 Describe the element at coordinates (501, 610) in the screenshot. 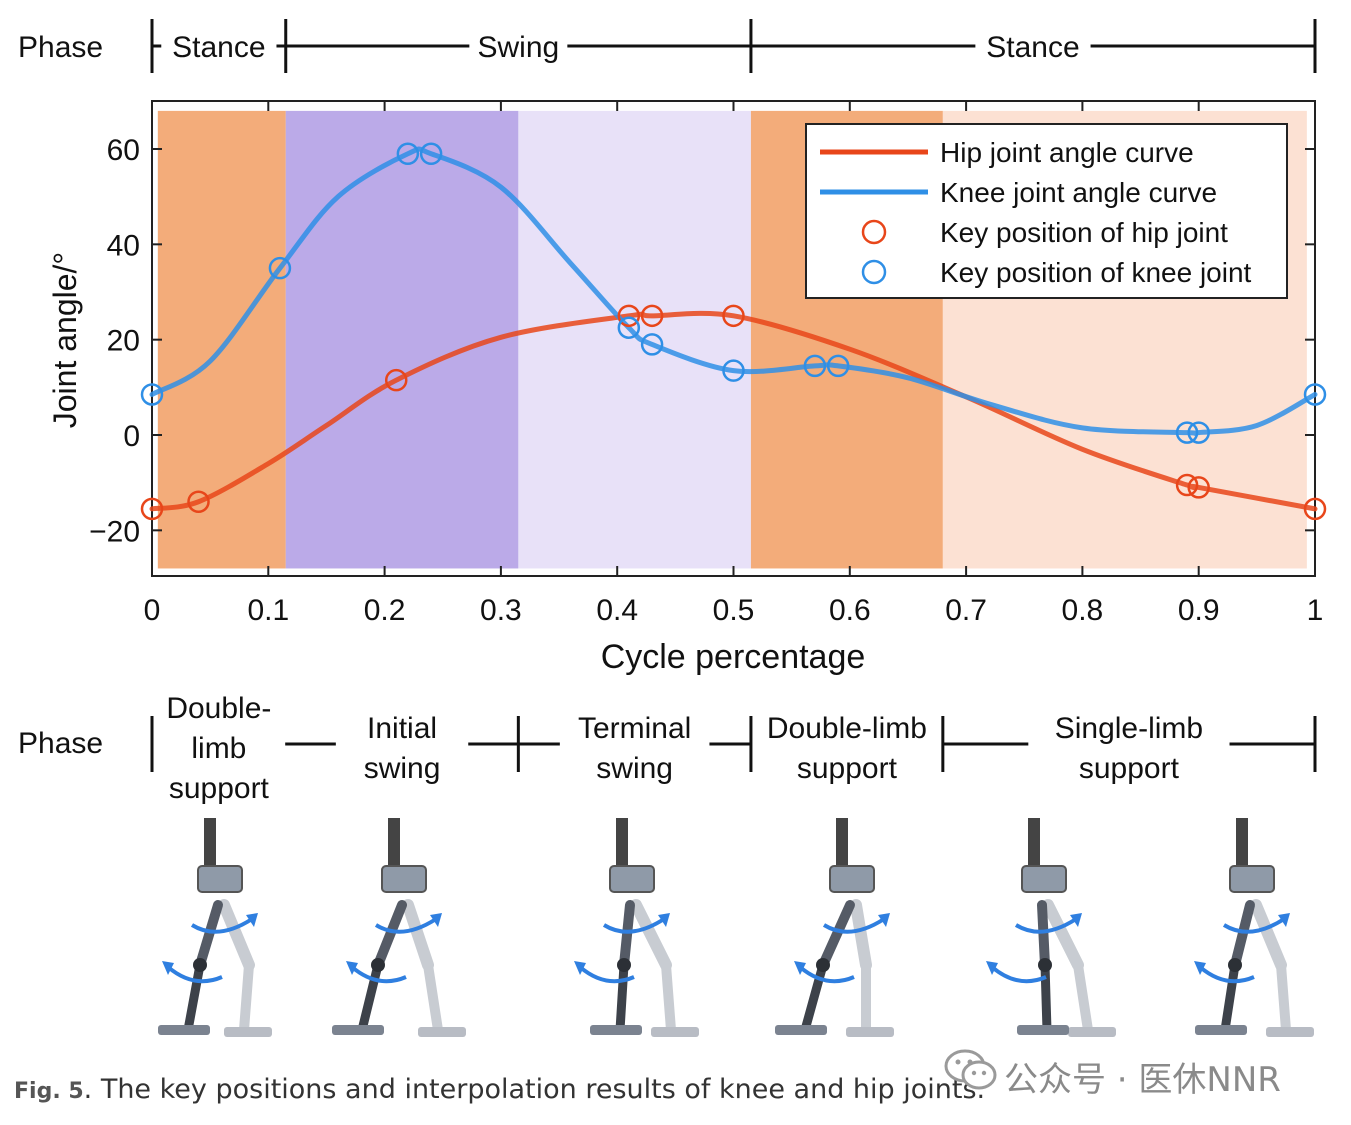

I see `x-tick-label: 0.3` at that location.